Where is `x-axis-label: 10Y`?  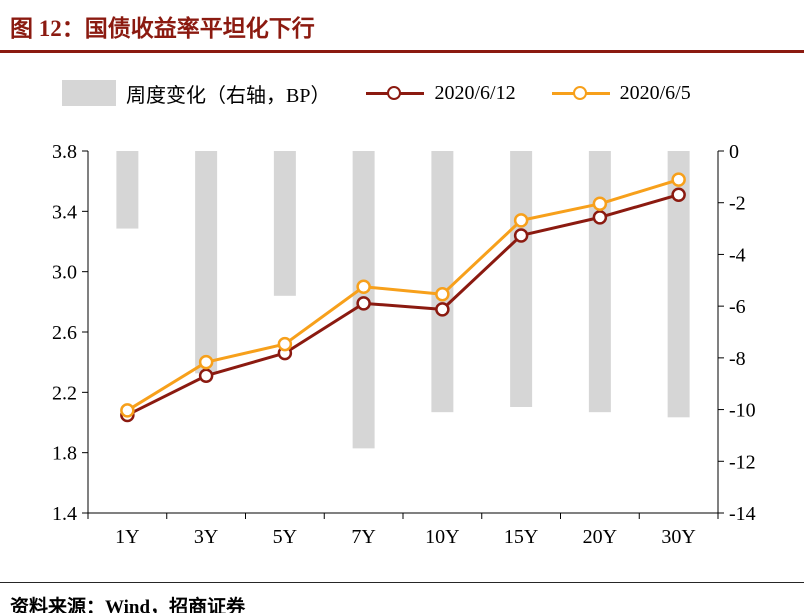
x-axis-label: 10Y is located at coordinates (442, 537).